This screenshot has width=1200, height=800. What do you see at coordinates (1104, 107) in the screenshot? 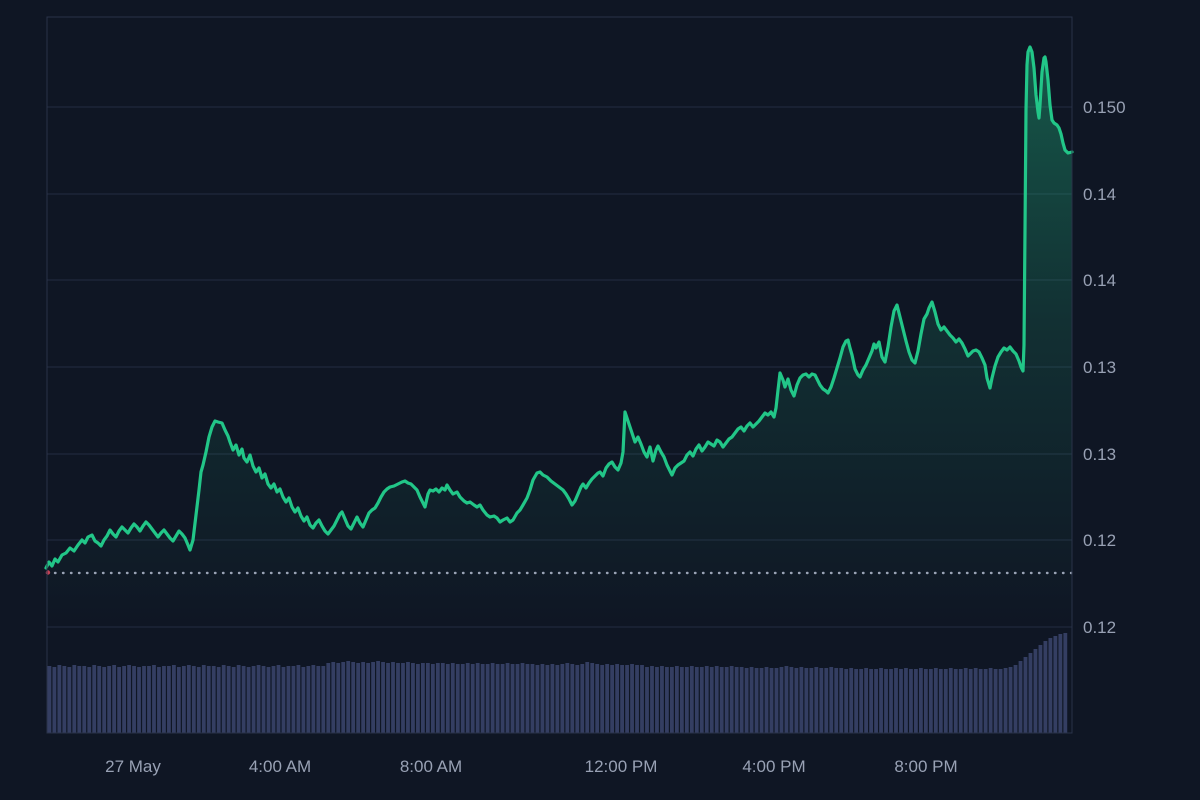
I see `y-axis-label: 0.150` at bounding box center [1104, 107].